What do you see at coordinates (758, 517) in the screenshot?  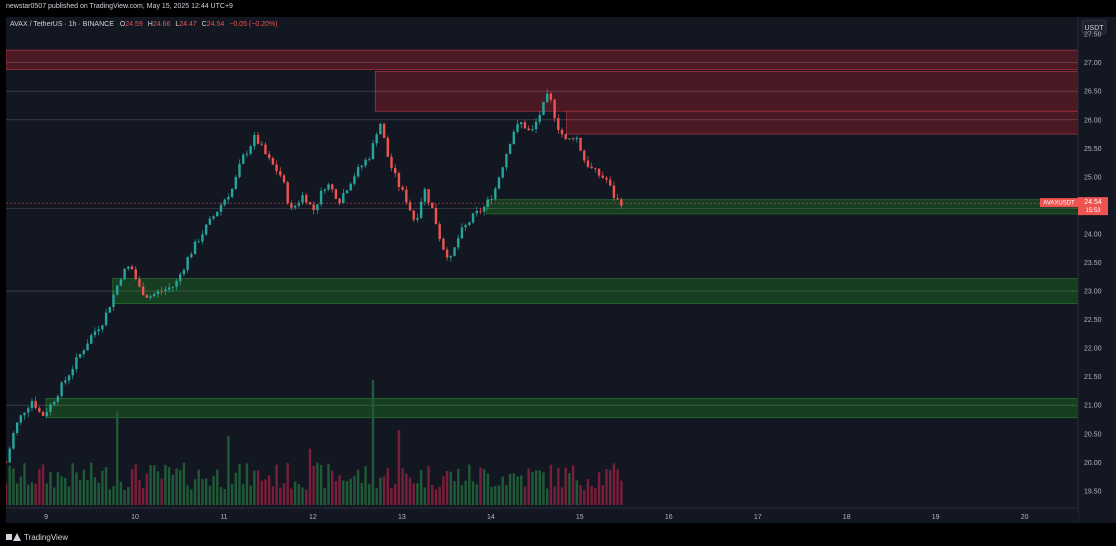 I see `x-tick-label: 17` at bounding box center [758, 517].